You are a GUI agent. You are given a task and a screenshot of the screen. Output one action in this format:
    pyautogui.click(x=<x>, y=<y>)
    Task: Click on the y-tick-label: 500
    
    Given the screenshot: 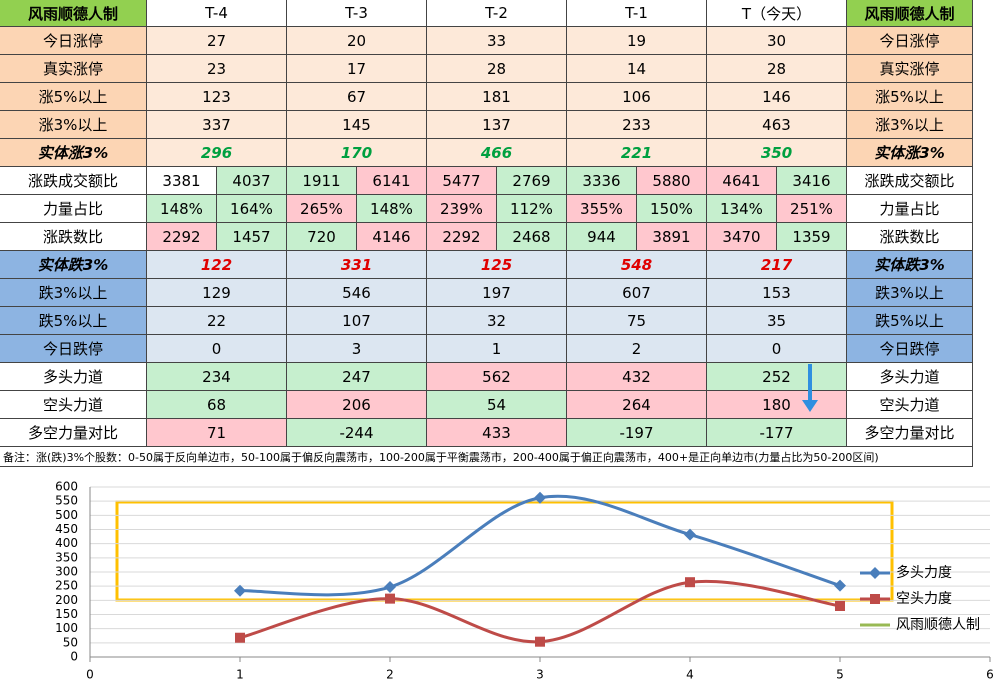 What is the action you would take?
    pyautogui.click(x=66, y=515)
    